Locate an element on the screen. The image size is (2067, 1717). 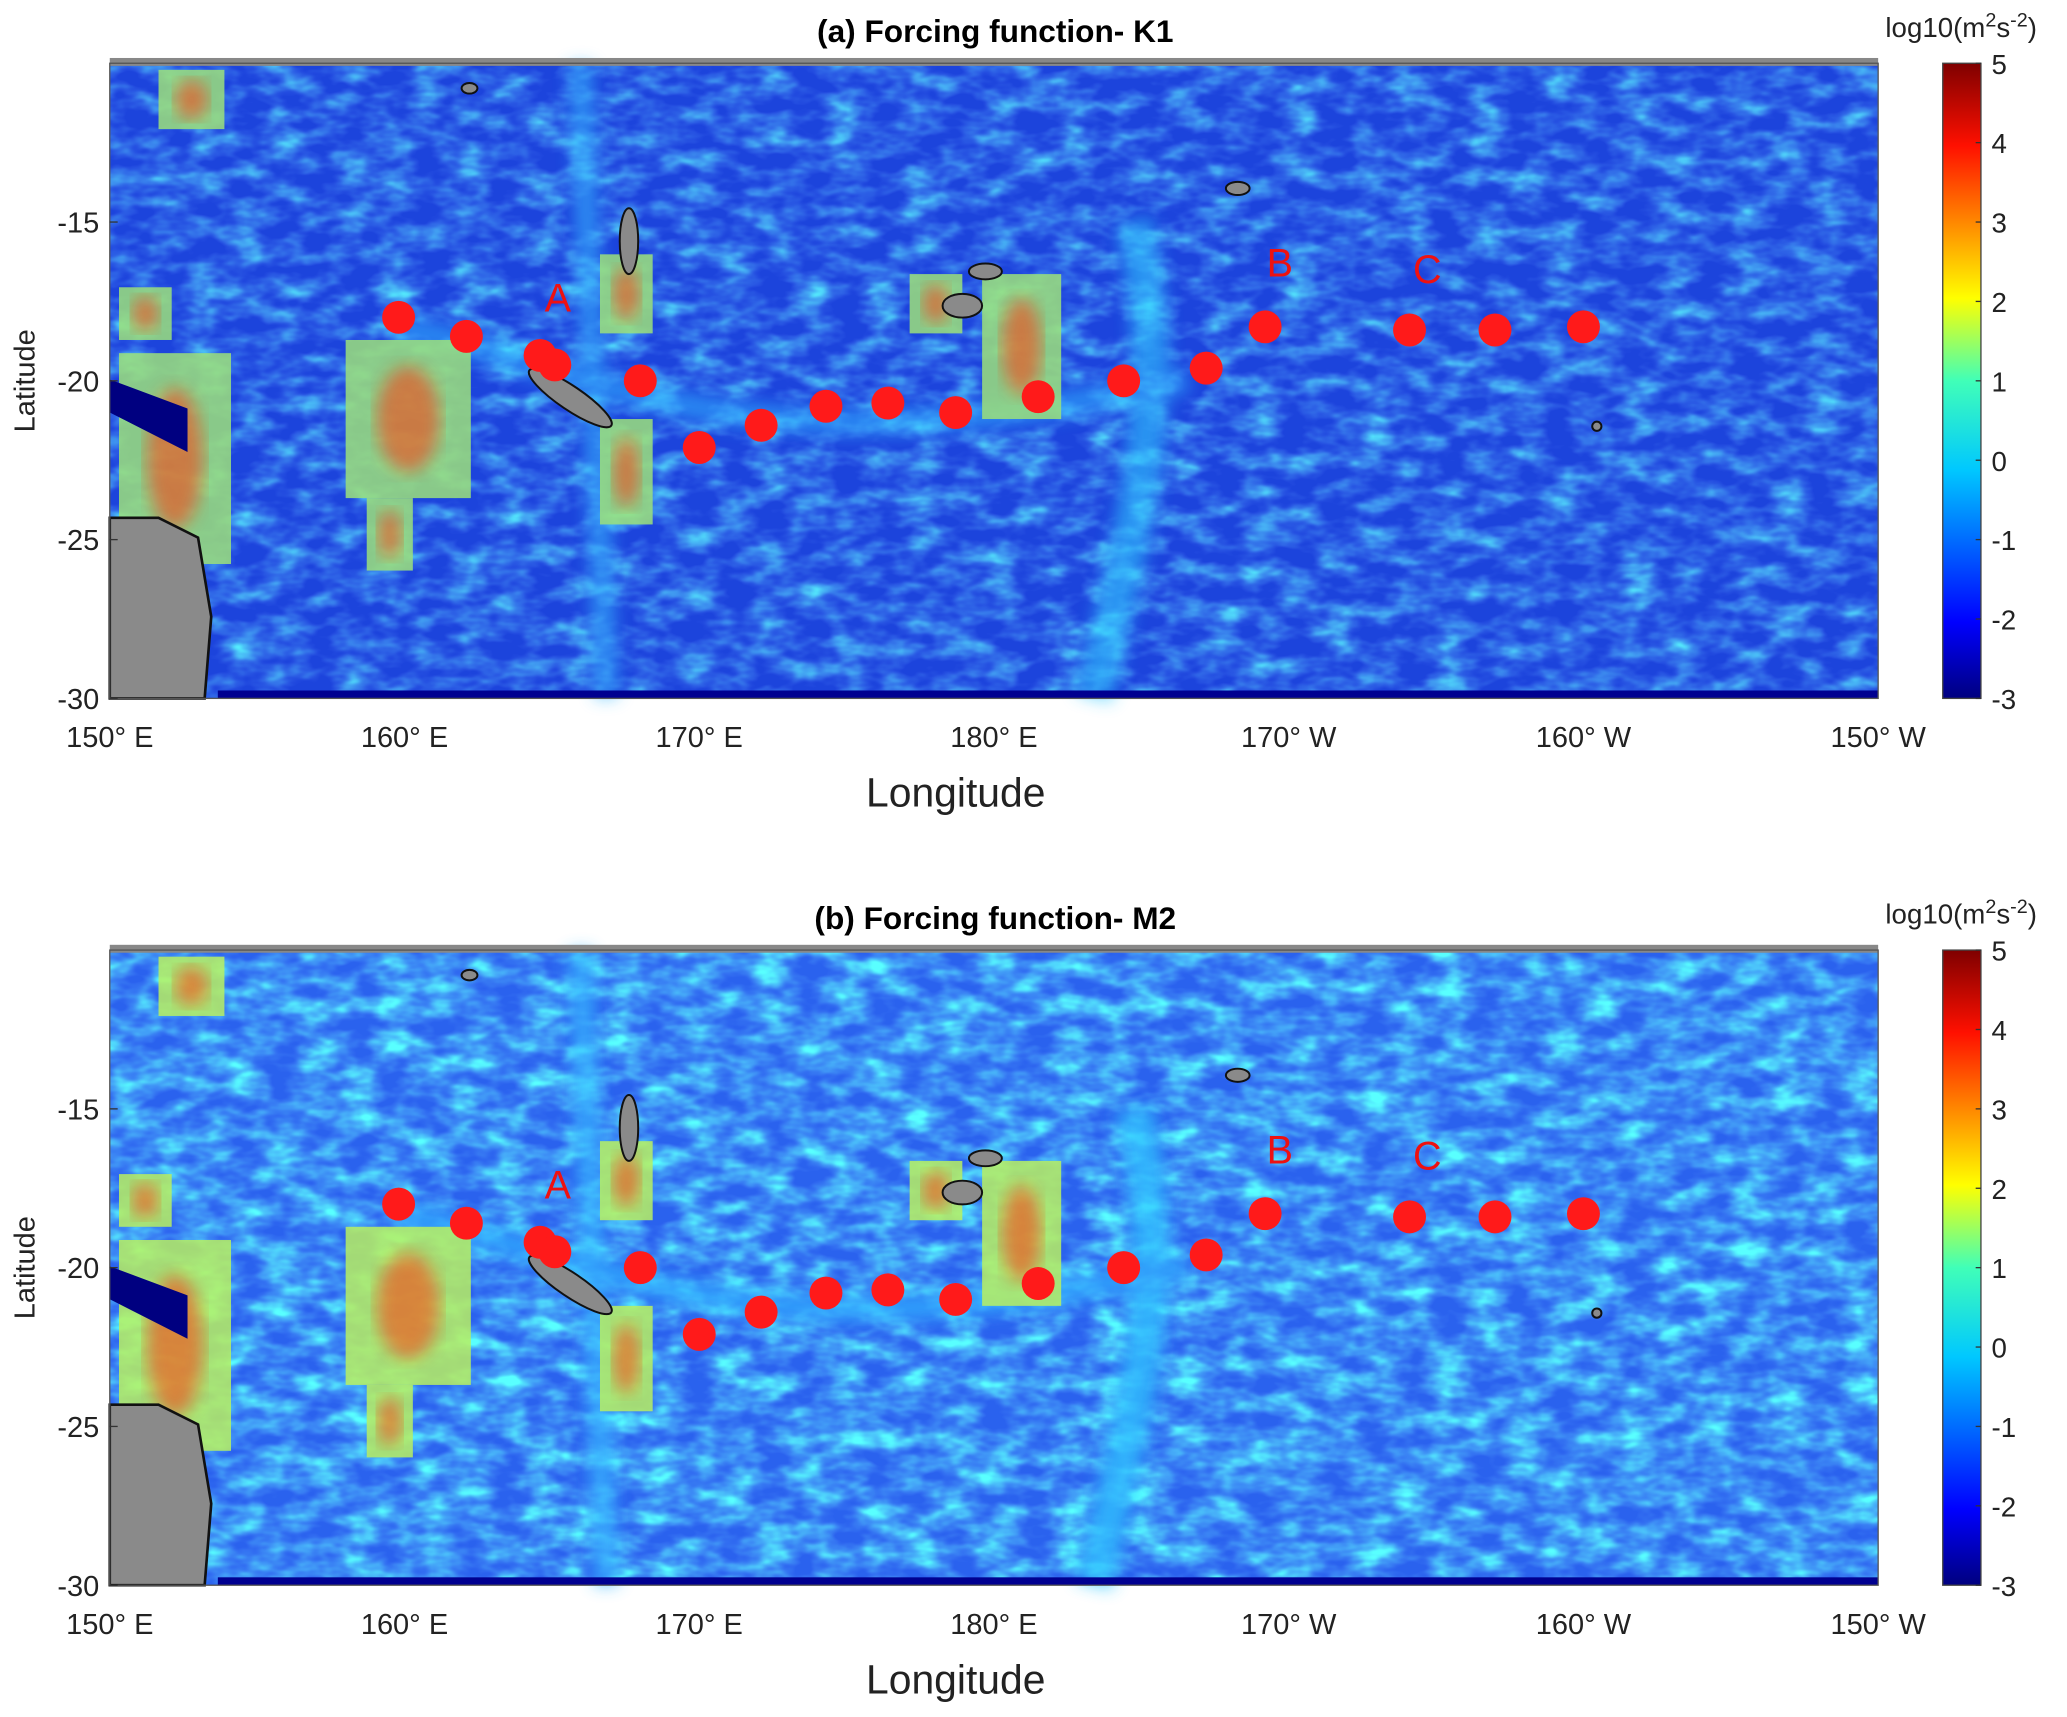
y-tick-label: -25 is located at coordinates (78, 541).